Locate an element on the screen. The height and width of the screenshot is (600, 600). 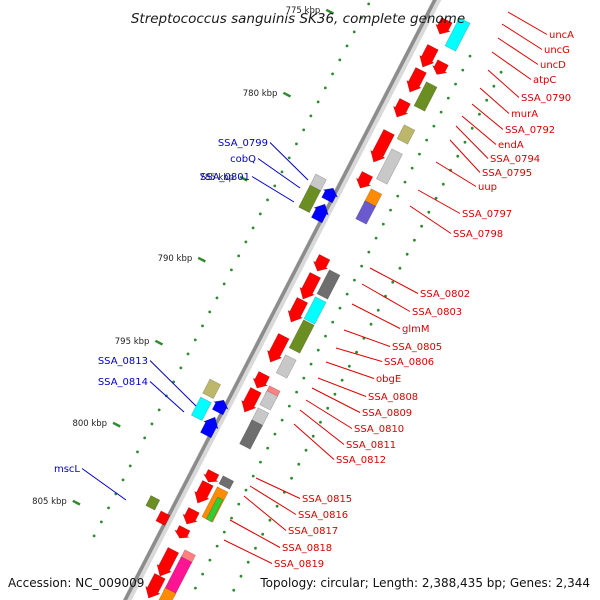
right-gene-label: SSA_0798 is located at coordinates (478, 234).